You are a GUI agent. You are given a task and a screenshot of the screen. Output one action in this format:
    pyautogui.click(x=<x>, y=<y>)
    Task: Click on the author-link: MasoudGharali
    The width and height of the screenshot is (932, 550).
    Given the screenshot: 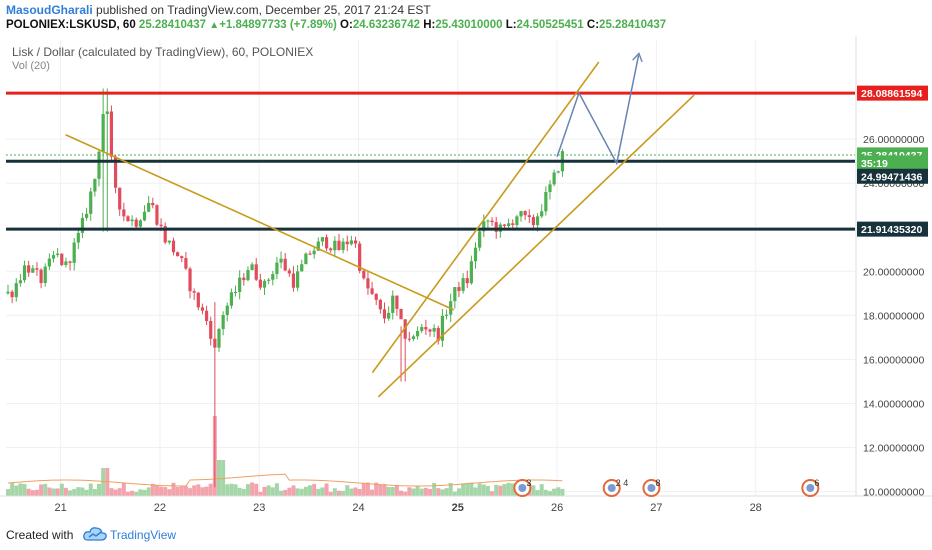 What is the action you would take?
    pyautogui.click(x=49, y=10)
    